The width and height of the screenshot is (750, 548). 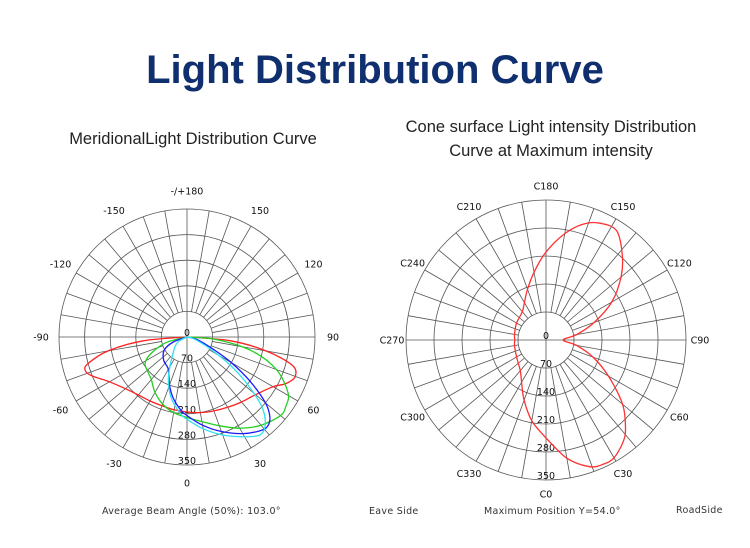 What do you see at coordinates (546, 448) in the screenshot?
I see `radial-tick-label: 280` at bounding box center [546, 448].